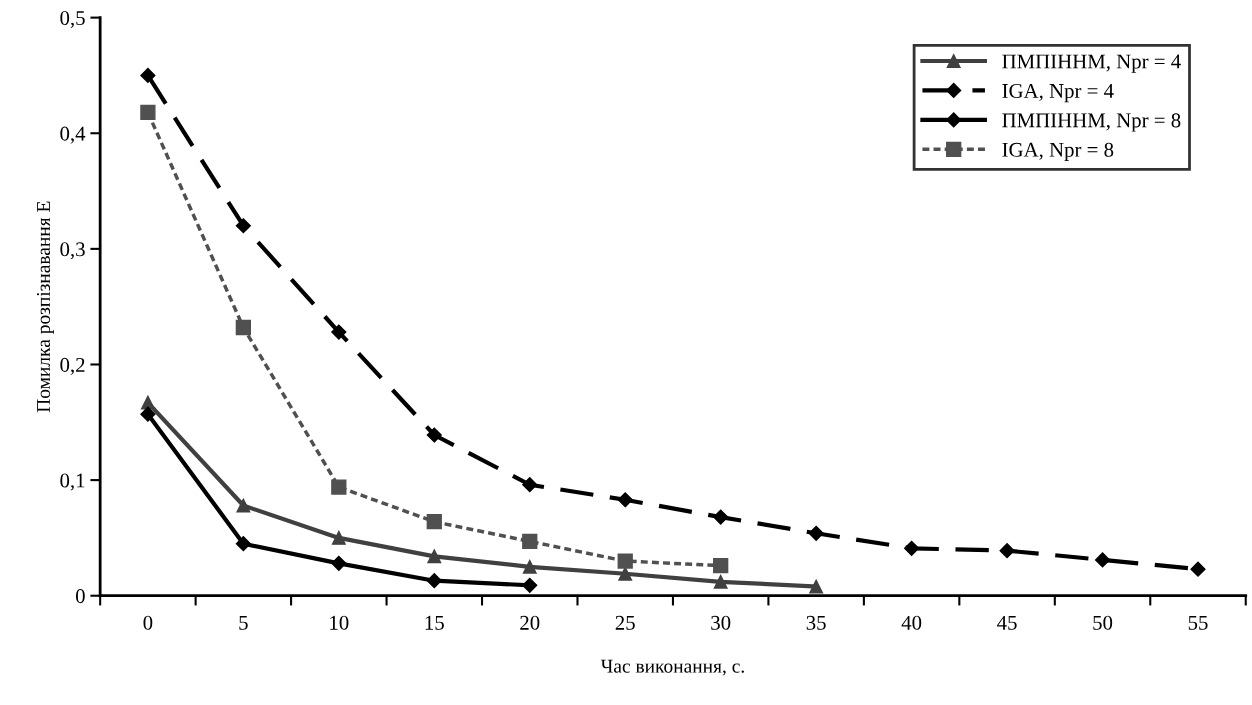 Image resolution: width=1252 pixels, height=705 pixels. What do you see at coordinates (72, 251) in the screenshot?
I see `y-tick-label: 0,3` at bounding box center [72, 251].